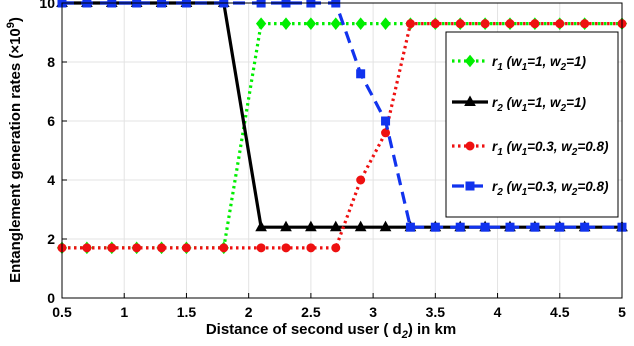 The width and height of the screenshot is (634, 346). I want to click on legend-label: r2 (w1=1, w2=1), so click(539, 104).